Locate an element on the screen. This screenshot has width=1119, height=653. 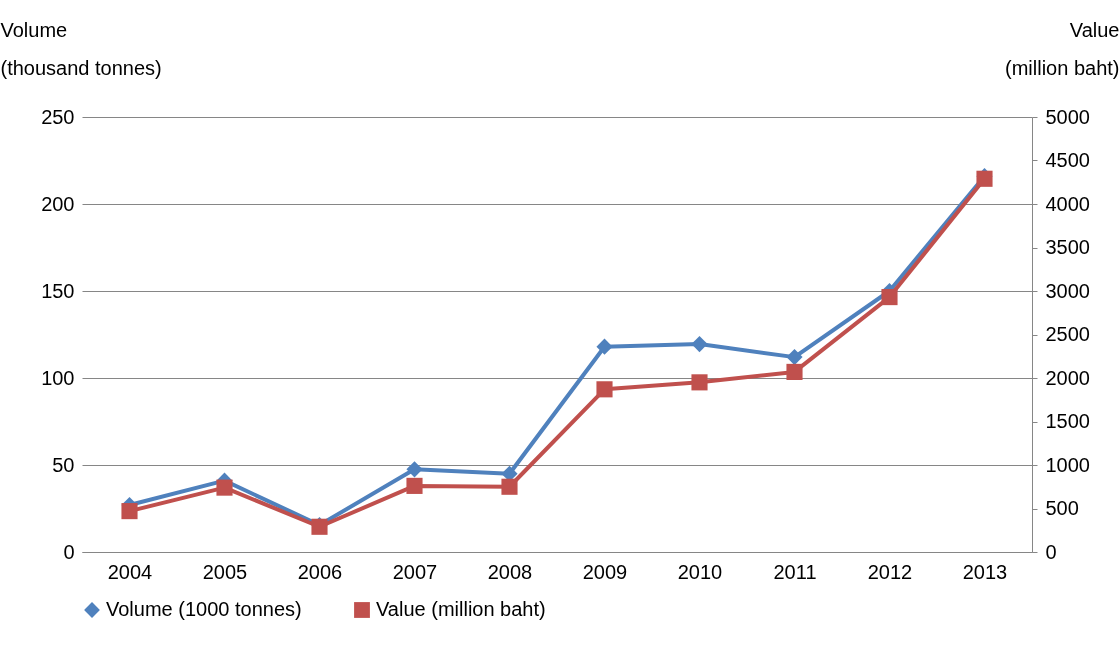
y-tick-label: 100 is located at coordinates (58, 377).